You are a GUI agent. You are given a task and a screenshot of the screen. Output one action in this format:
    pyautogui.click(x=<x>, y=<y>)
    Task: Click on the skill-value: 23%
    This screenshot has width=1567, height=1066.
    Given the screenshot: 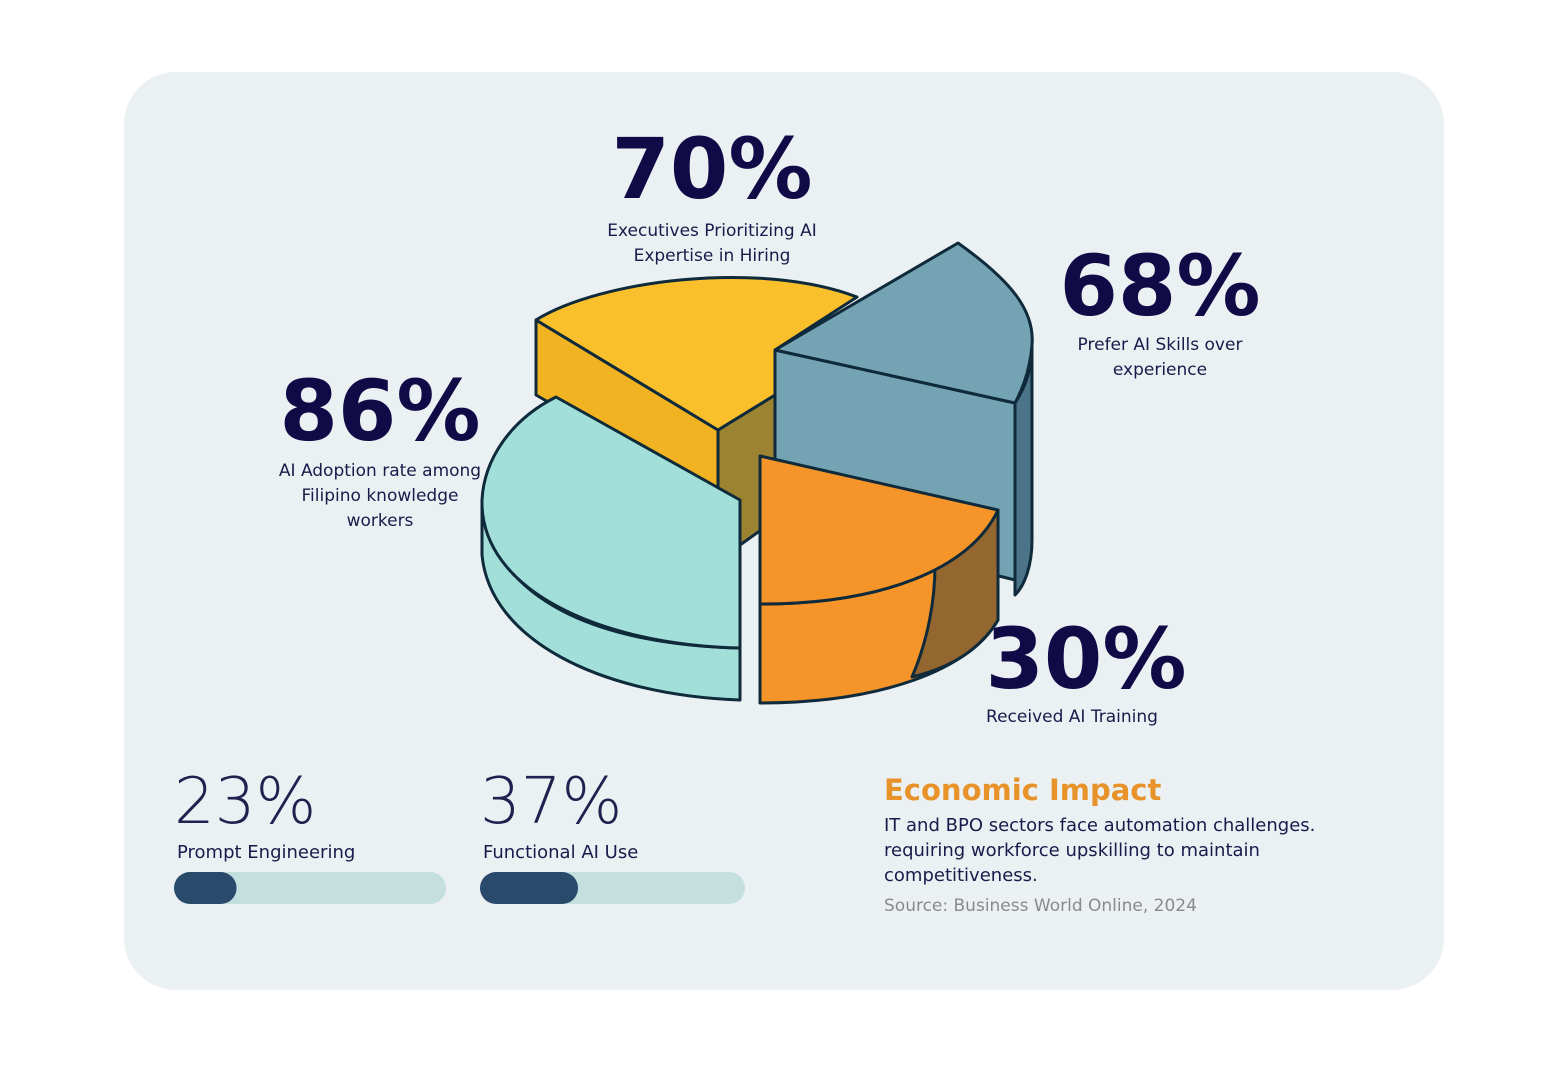 What is the action you would take?
    pyautogui.click(x=245, y=802)
    